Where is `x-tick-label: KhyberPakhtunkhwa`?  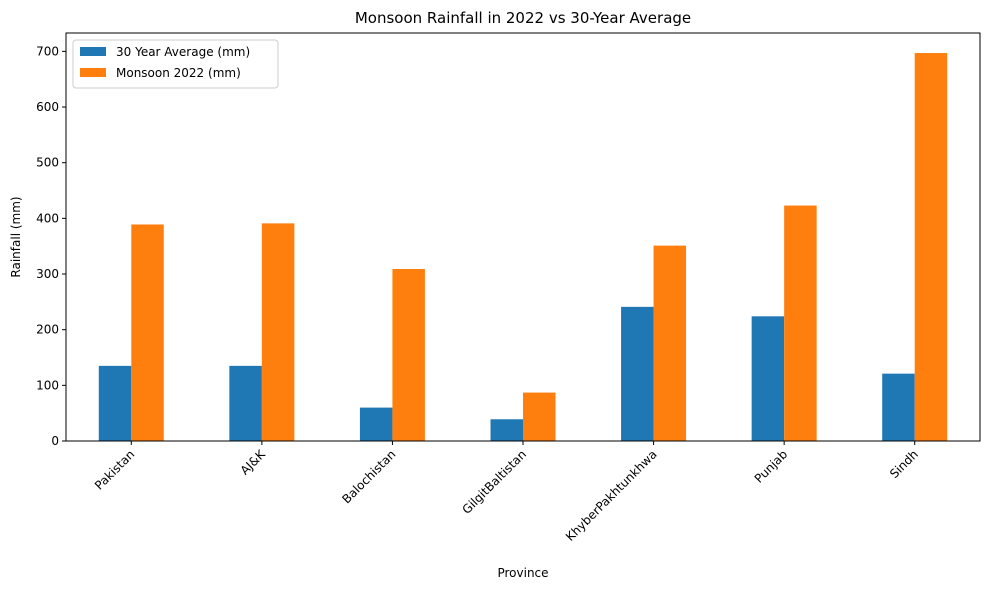
x-tick-label: KhyberPakhtunkhwa is located at coordinates (611, 495).